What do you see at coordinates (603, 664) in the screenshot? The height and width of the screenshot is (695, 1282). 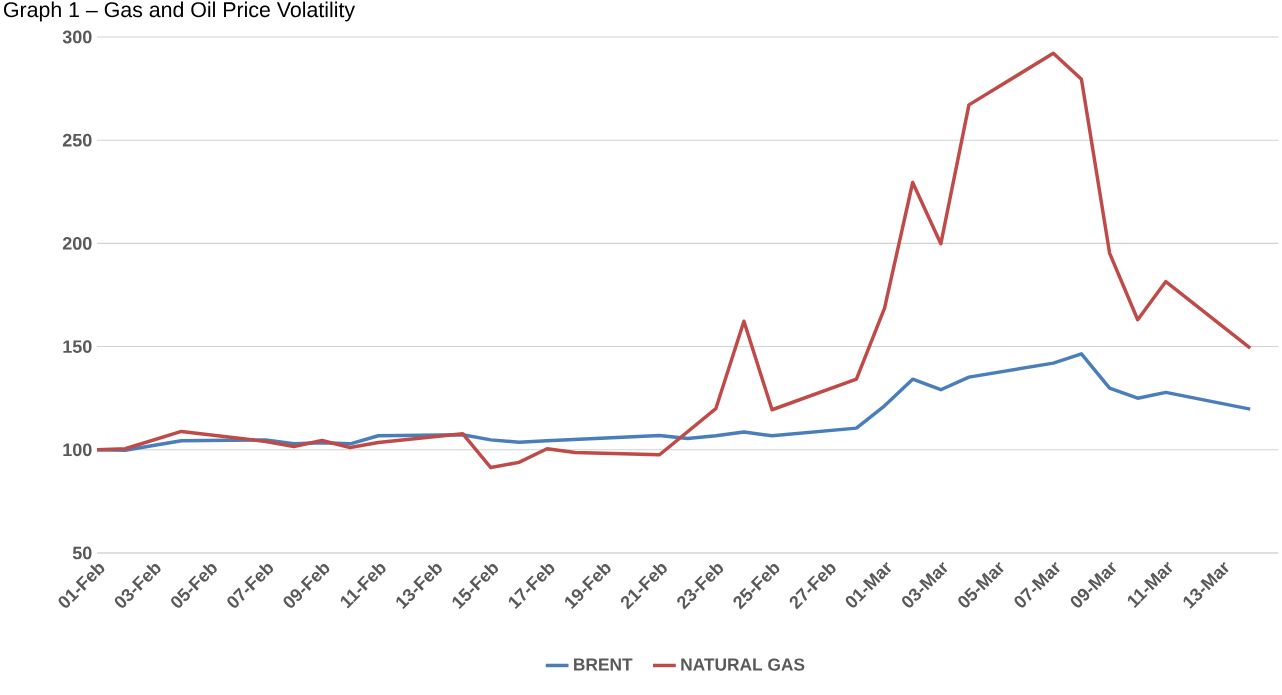 I see `legend-label: BRENT` at bounding box center [603, 664].